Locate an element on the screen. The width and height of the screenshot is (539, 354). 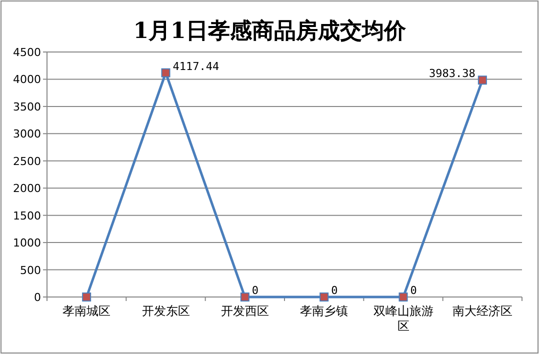
y-tick-label: 0 is located at coordinates (37, 297).